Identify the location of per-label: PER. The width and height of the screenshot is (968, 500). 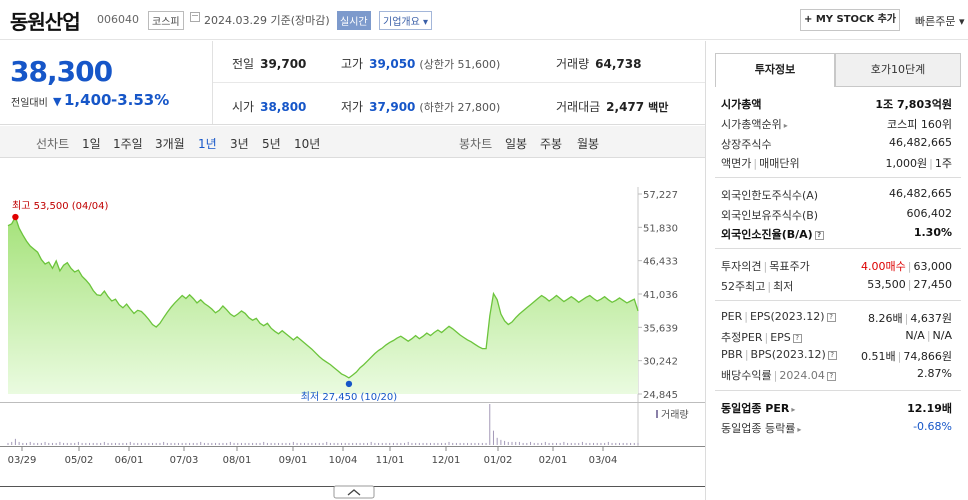
(732, 316).